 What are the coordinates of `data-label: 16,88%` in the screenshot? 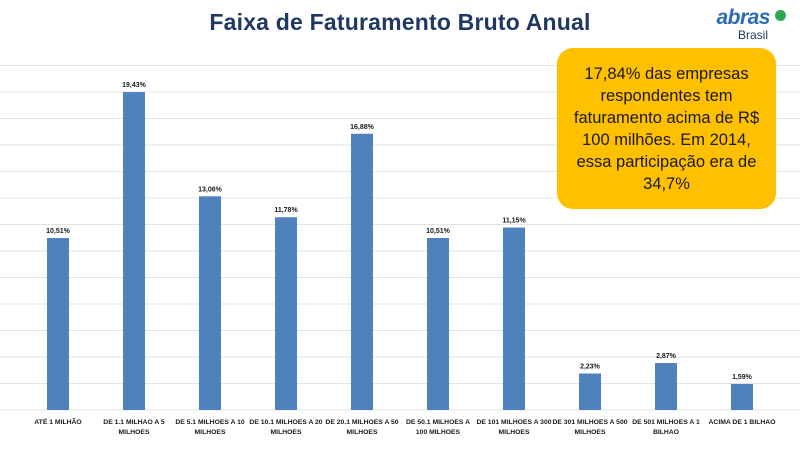 It's located at (362, 127).